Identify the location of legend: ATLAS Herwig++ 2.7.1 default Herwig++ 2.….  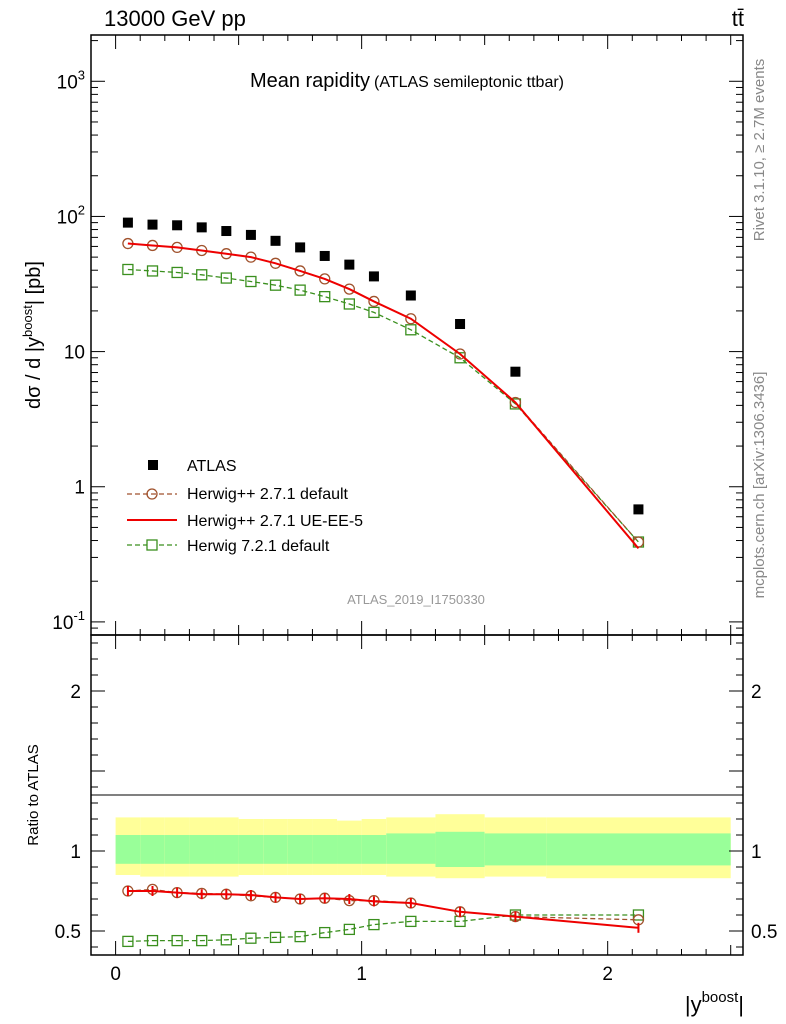
(245, 506).